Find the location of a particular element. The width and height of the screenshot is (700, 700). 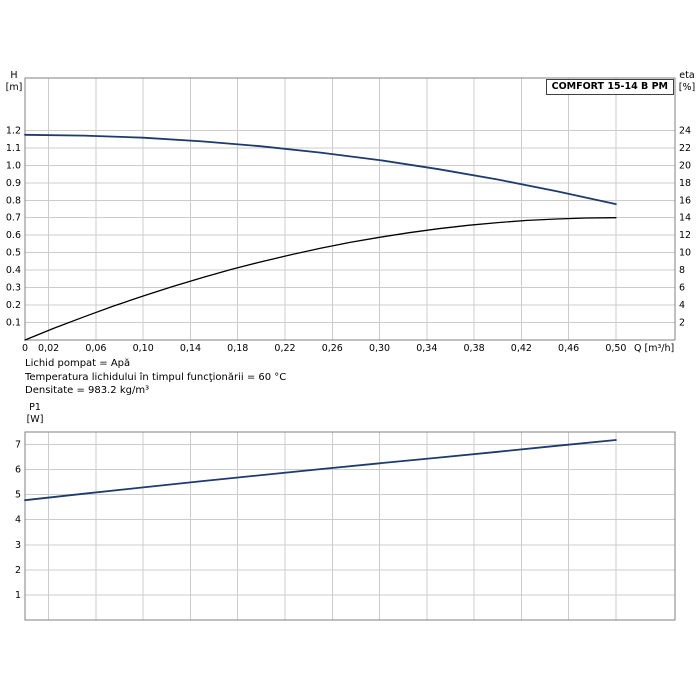

svg-text: 0,38 is located at coordinates (474, 348).